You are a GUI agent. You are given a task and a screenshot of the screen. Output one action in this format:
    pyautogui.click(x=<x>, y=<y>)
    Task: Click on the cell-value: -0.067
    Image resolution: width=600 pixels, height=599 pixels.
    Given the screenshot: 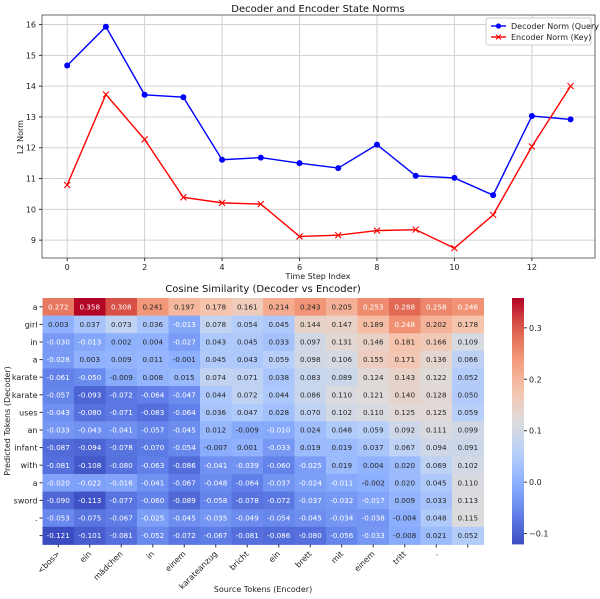 What is the action you would take?
    pyautogui.click(x=215, y=535)
    